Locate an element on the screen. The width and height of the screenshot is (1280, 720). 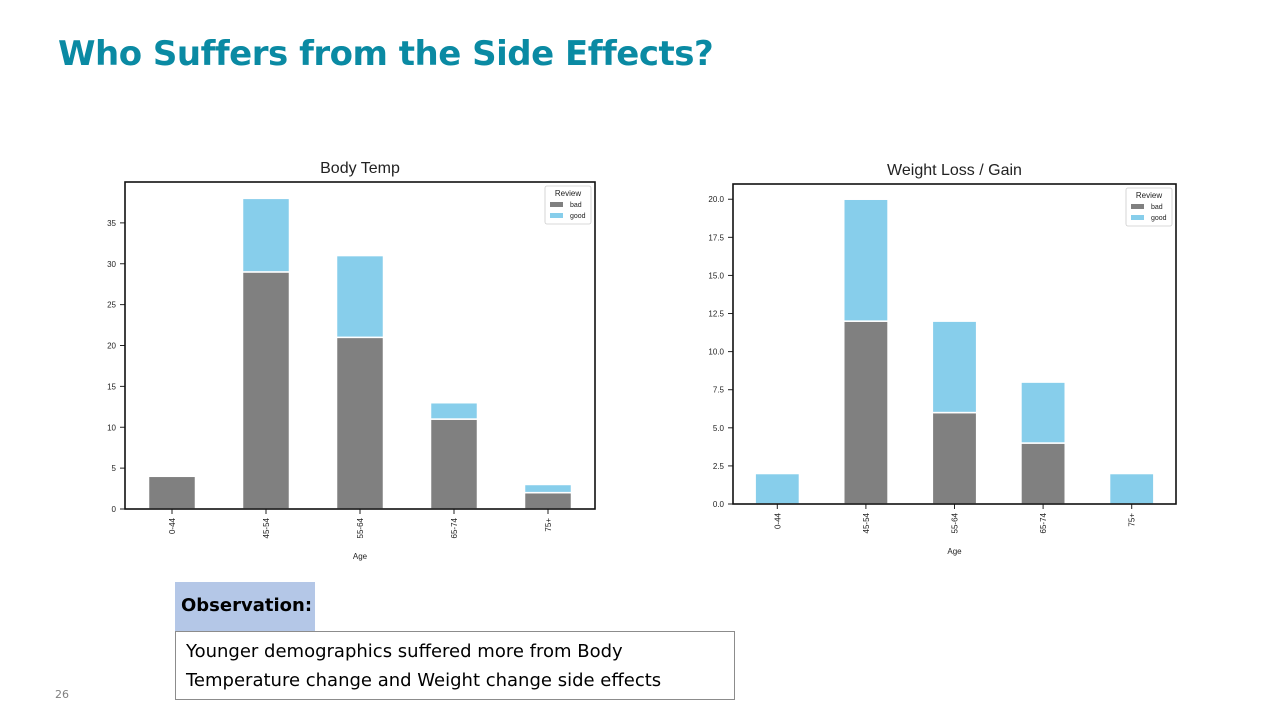
observation-label: Observation: is located at coordinates (245, 606).